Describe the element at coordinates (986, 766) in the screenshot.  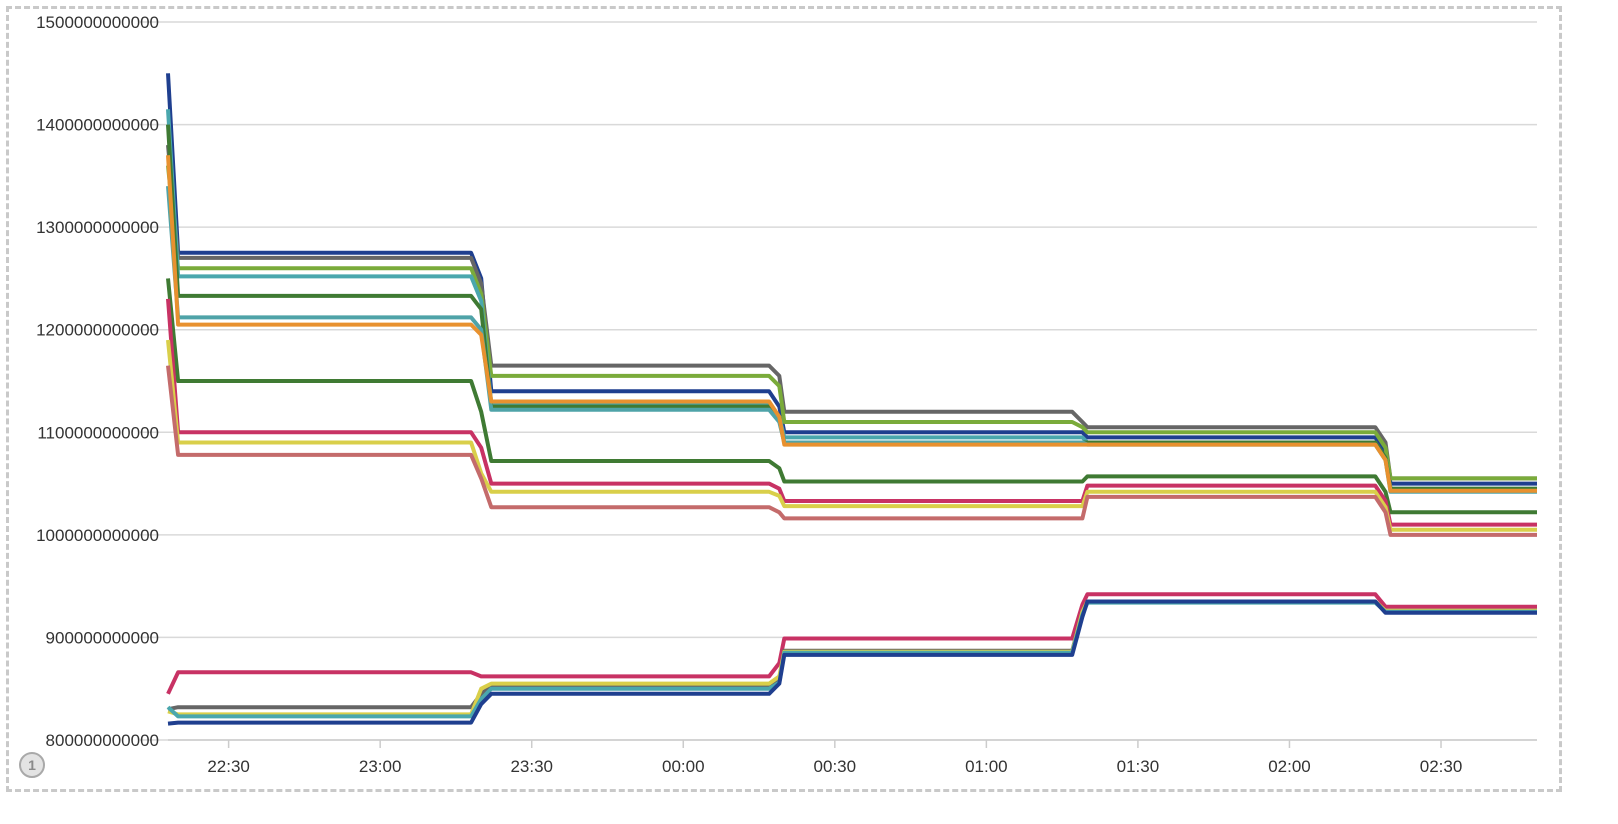
I see `x-tick-label: 01:00` at that location.